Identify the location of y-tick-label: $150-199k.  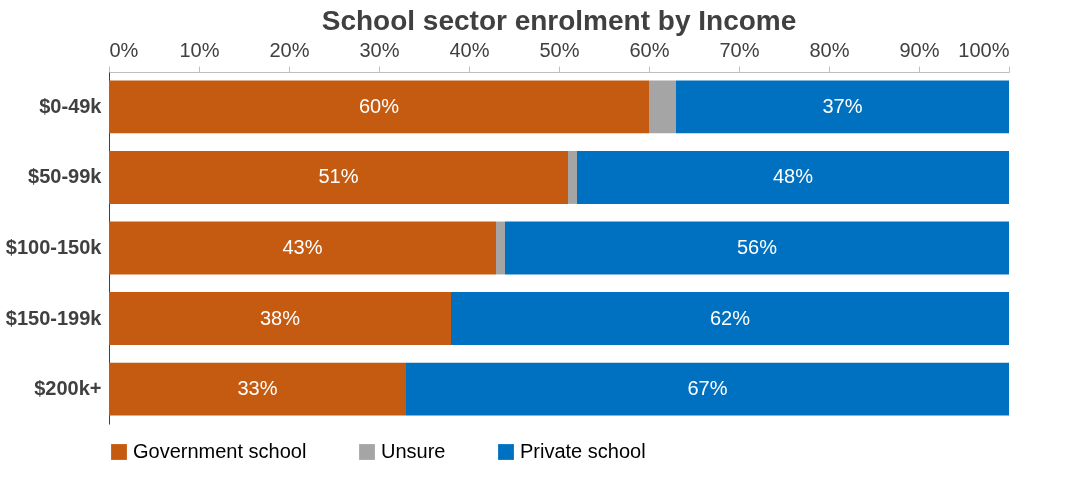
(54, 317).